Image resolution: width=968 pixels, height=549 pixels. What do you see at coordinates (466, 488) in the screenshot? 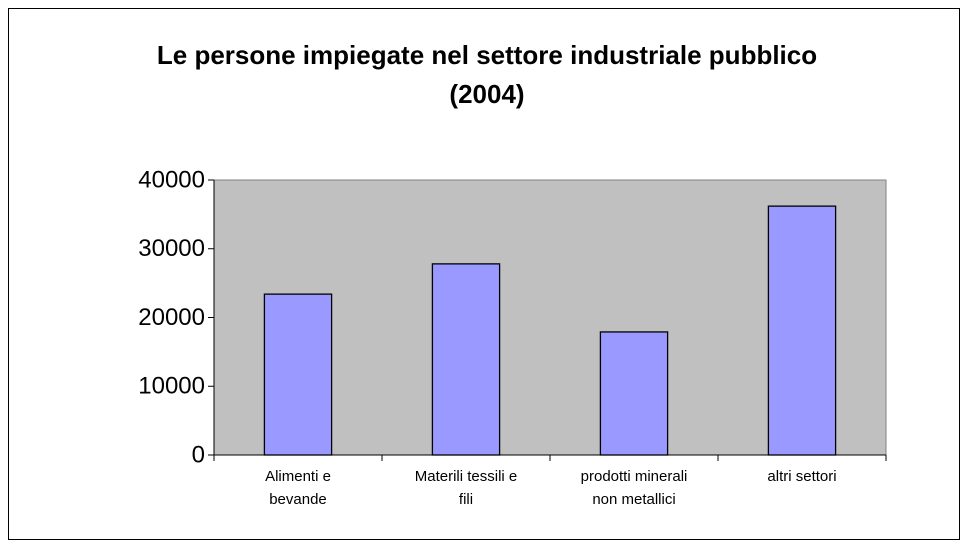
I see `x-tick-label: Materili tessili e fili` at bounding box center [466, 488].